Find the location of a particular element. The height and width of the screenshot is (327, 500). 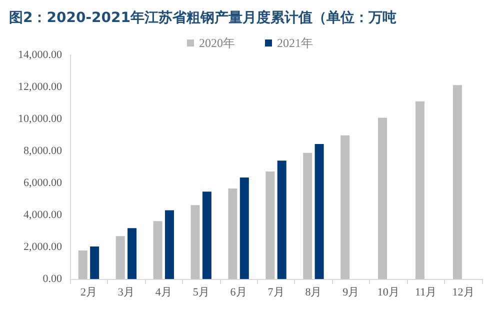

legend-label: 2021年 is located at coordinates (295, 43).